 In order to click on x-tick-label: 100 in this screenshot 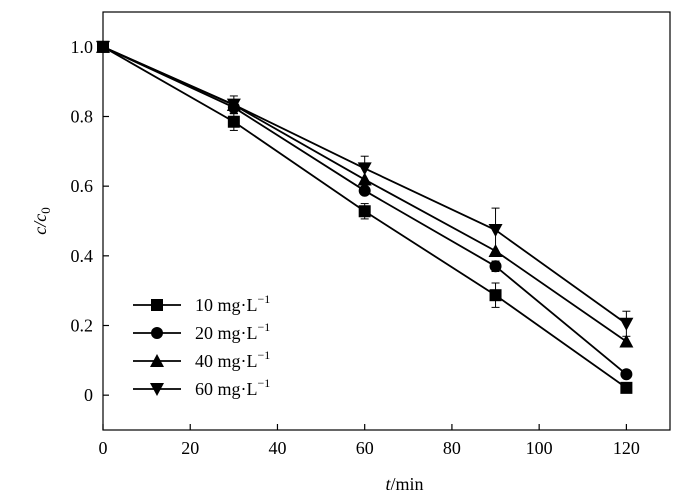, I will do `click(539, 448)`.